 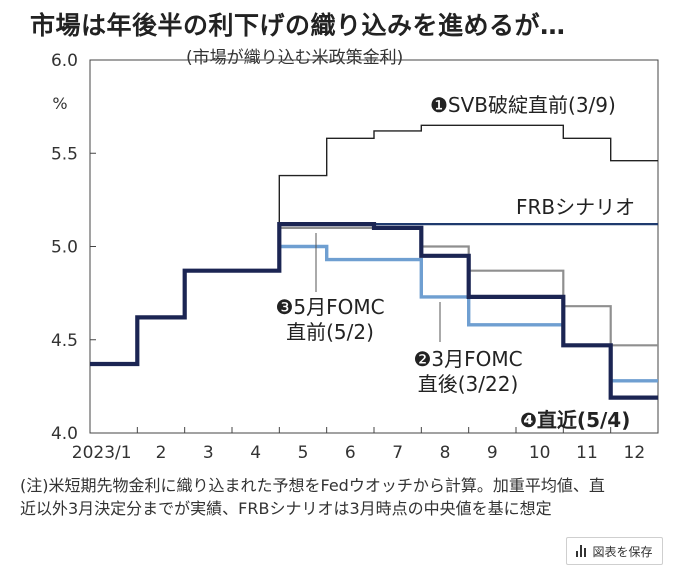 What do you see at coordinates (59, 103) in the screenshot?
I see `y-axis-unit: %` at bounding box center [59, 103].